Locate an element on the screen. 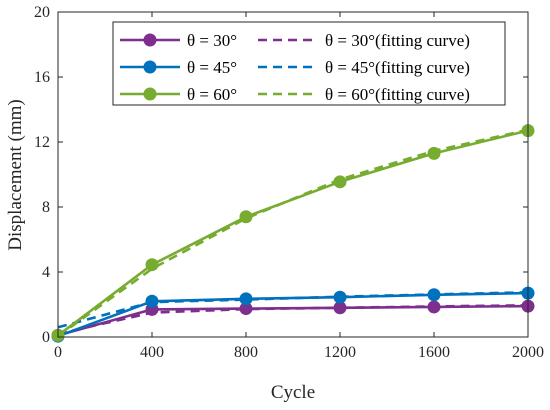 This screenshot has height=410, width=550. legend-label: θ = 30°(fitting curve) is located at coordinates (397, 40).